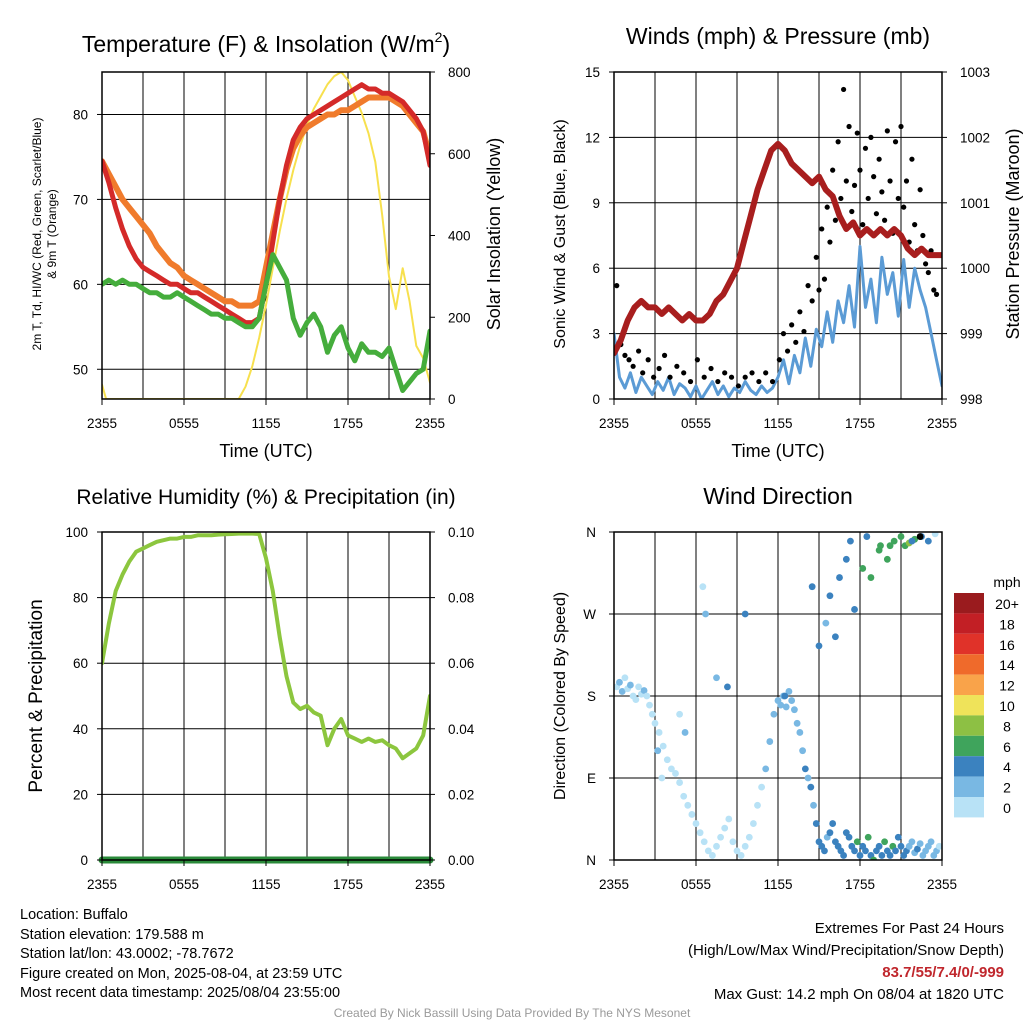 Image resolution: width=1024 pixels, height=1024 pixels. I want to click on y-tick-label-1-4: 12, so click(592, 137).